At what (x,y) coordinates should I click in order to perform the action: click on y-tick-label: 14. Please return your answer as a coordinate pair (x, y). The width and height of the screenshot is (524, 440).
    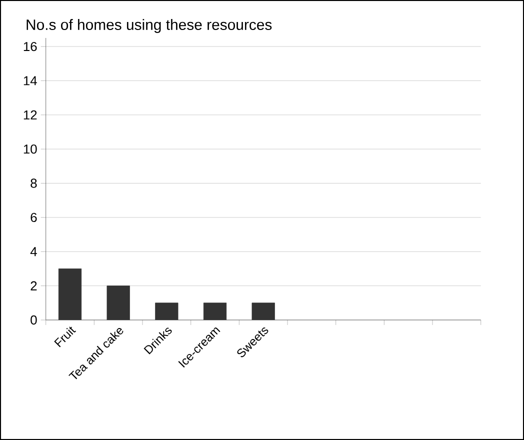
    Looking at the image, I should click on (30, 81).